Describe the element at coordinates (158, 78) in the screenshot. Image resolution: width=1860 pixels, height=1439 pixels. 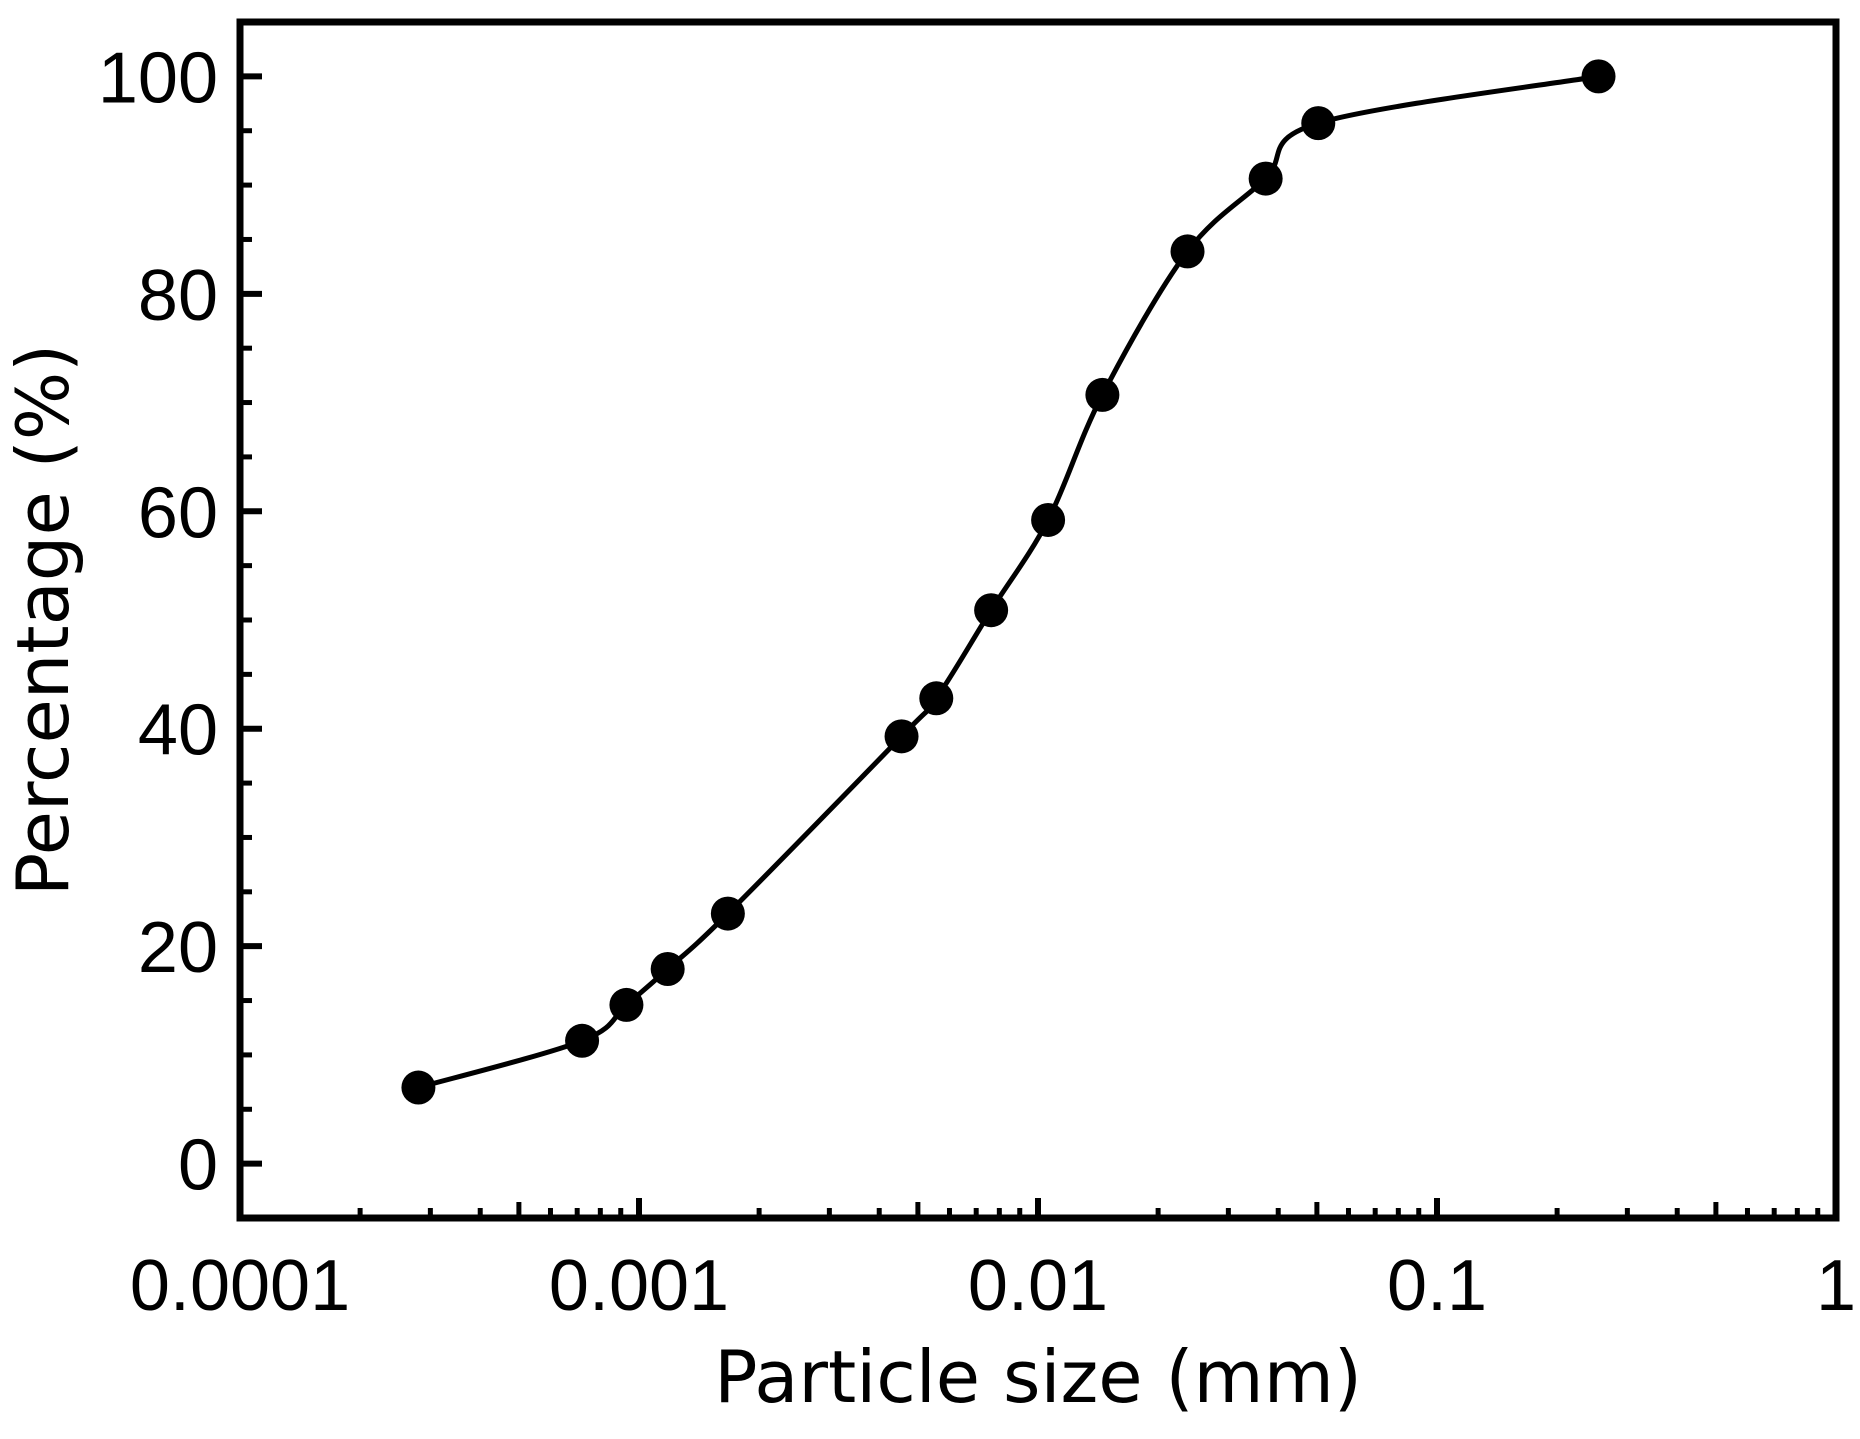
I see `y-tick-label: 100` at that location.